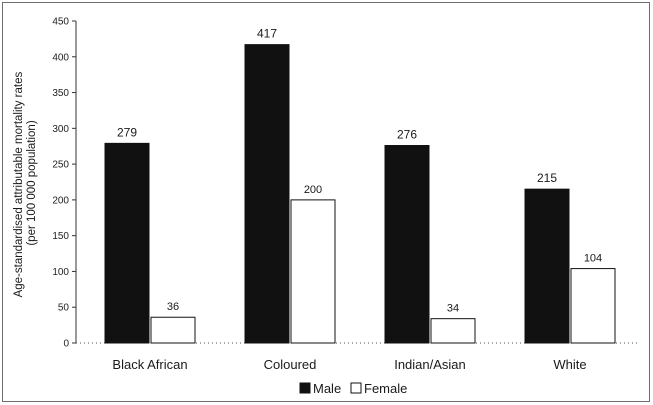  I want to click on legend-swatch-male, so click(305, 388).